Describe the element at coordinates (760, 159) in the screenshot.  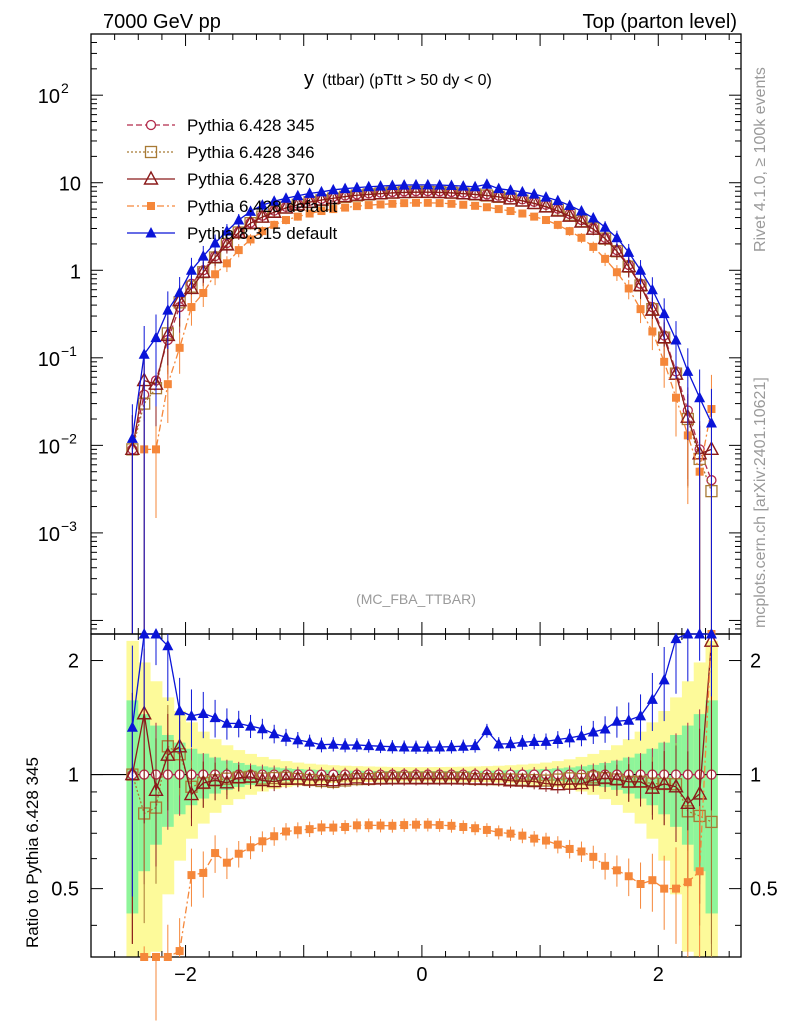
I see `rivet-label: Rivet 4.1.0, ≥ 100k events` at that location.